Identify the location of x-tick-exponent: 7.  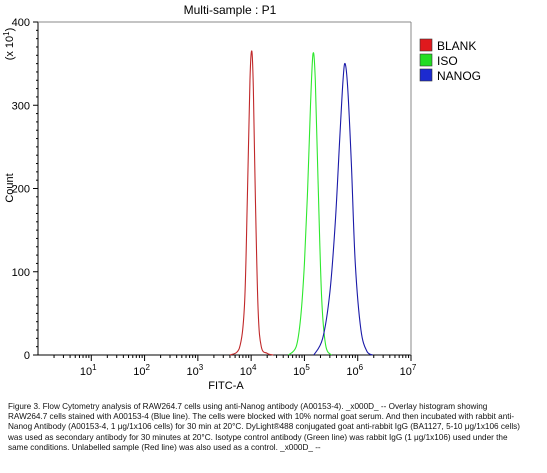
(414, 367).